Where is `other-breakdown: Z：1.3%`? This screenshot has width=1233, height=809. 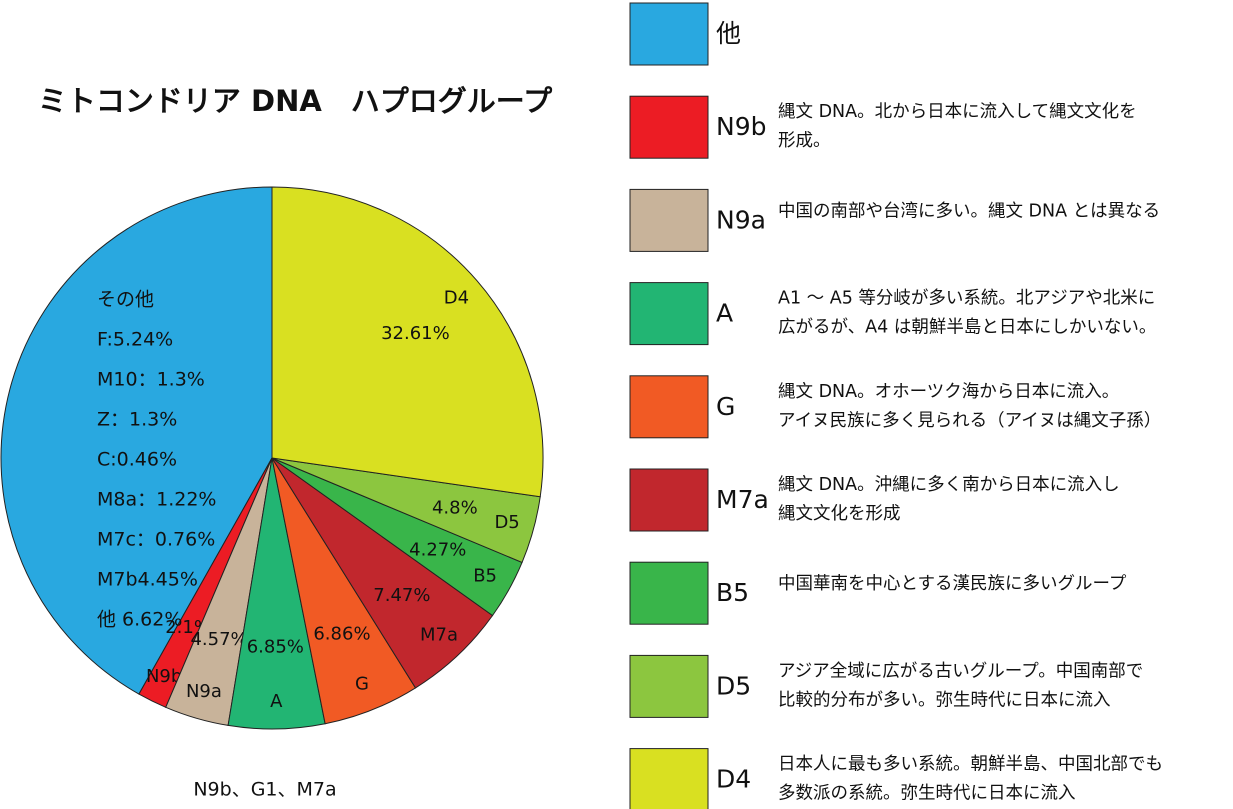
other-breakdown: Z：1.3% is located at coordinates (137, 420).